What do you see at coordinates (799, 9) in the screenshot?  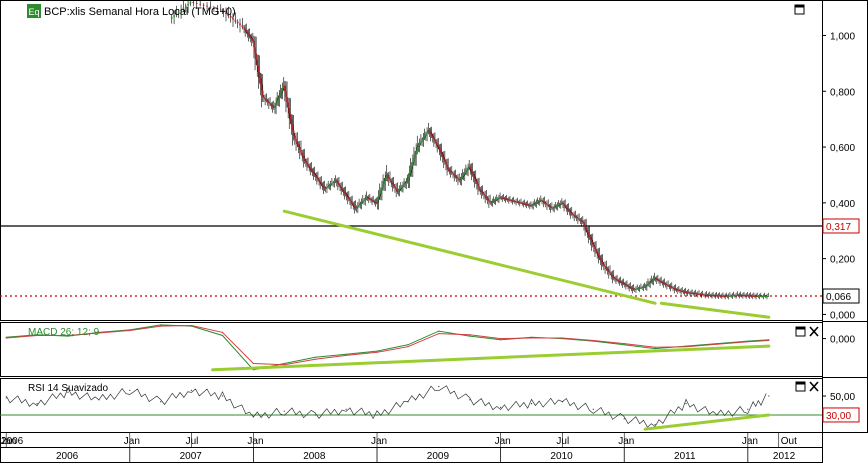 I see `price-pane-maximize-button` at bounding box center [799, 9].